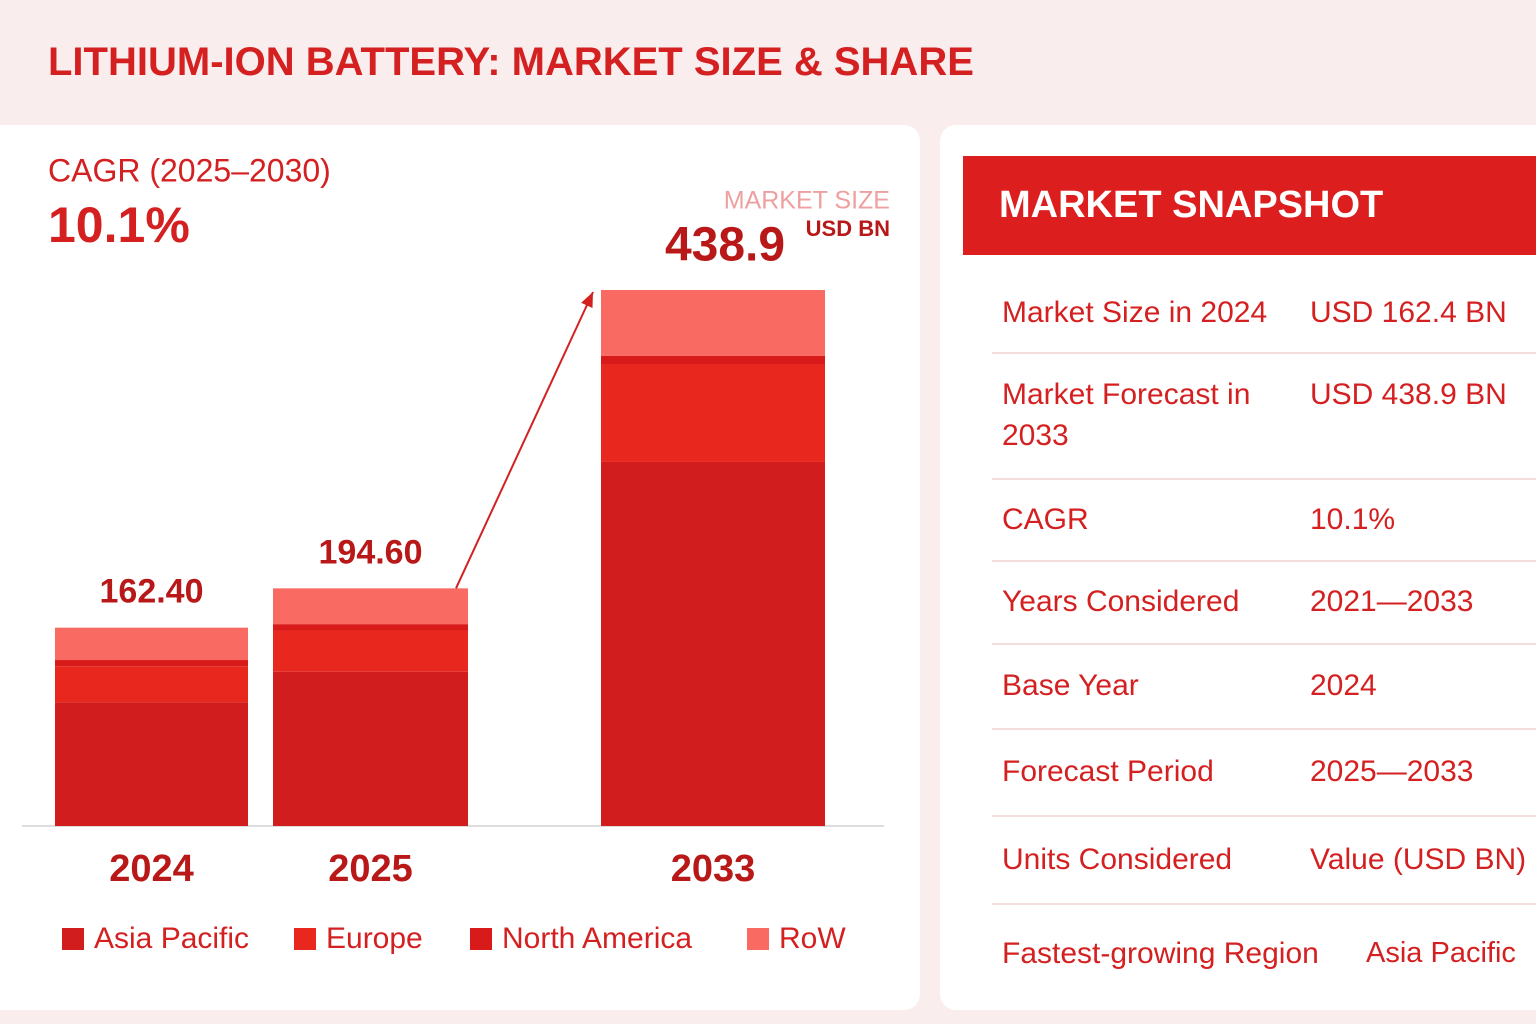 This screenshot has height=1024, width=1536. Describe the element at coordinates (1135, 312) in the screenshot. I see `row-label: Market Size in 2024` at that location.